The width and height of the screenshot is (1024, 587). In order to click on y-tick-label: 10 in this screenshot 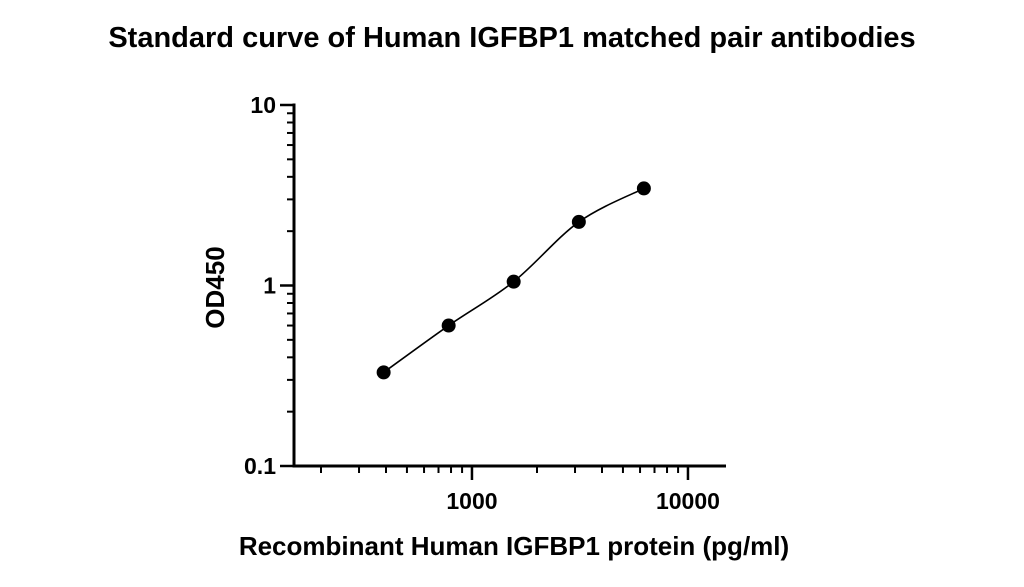, I will do `click(263, 105)`.